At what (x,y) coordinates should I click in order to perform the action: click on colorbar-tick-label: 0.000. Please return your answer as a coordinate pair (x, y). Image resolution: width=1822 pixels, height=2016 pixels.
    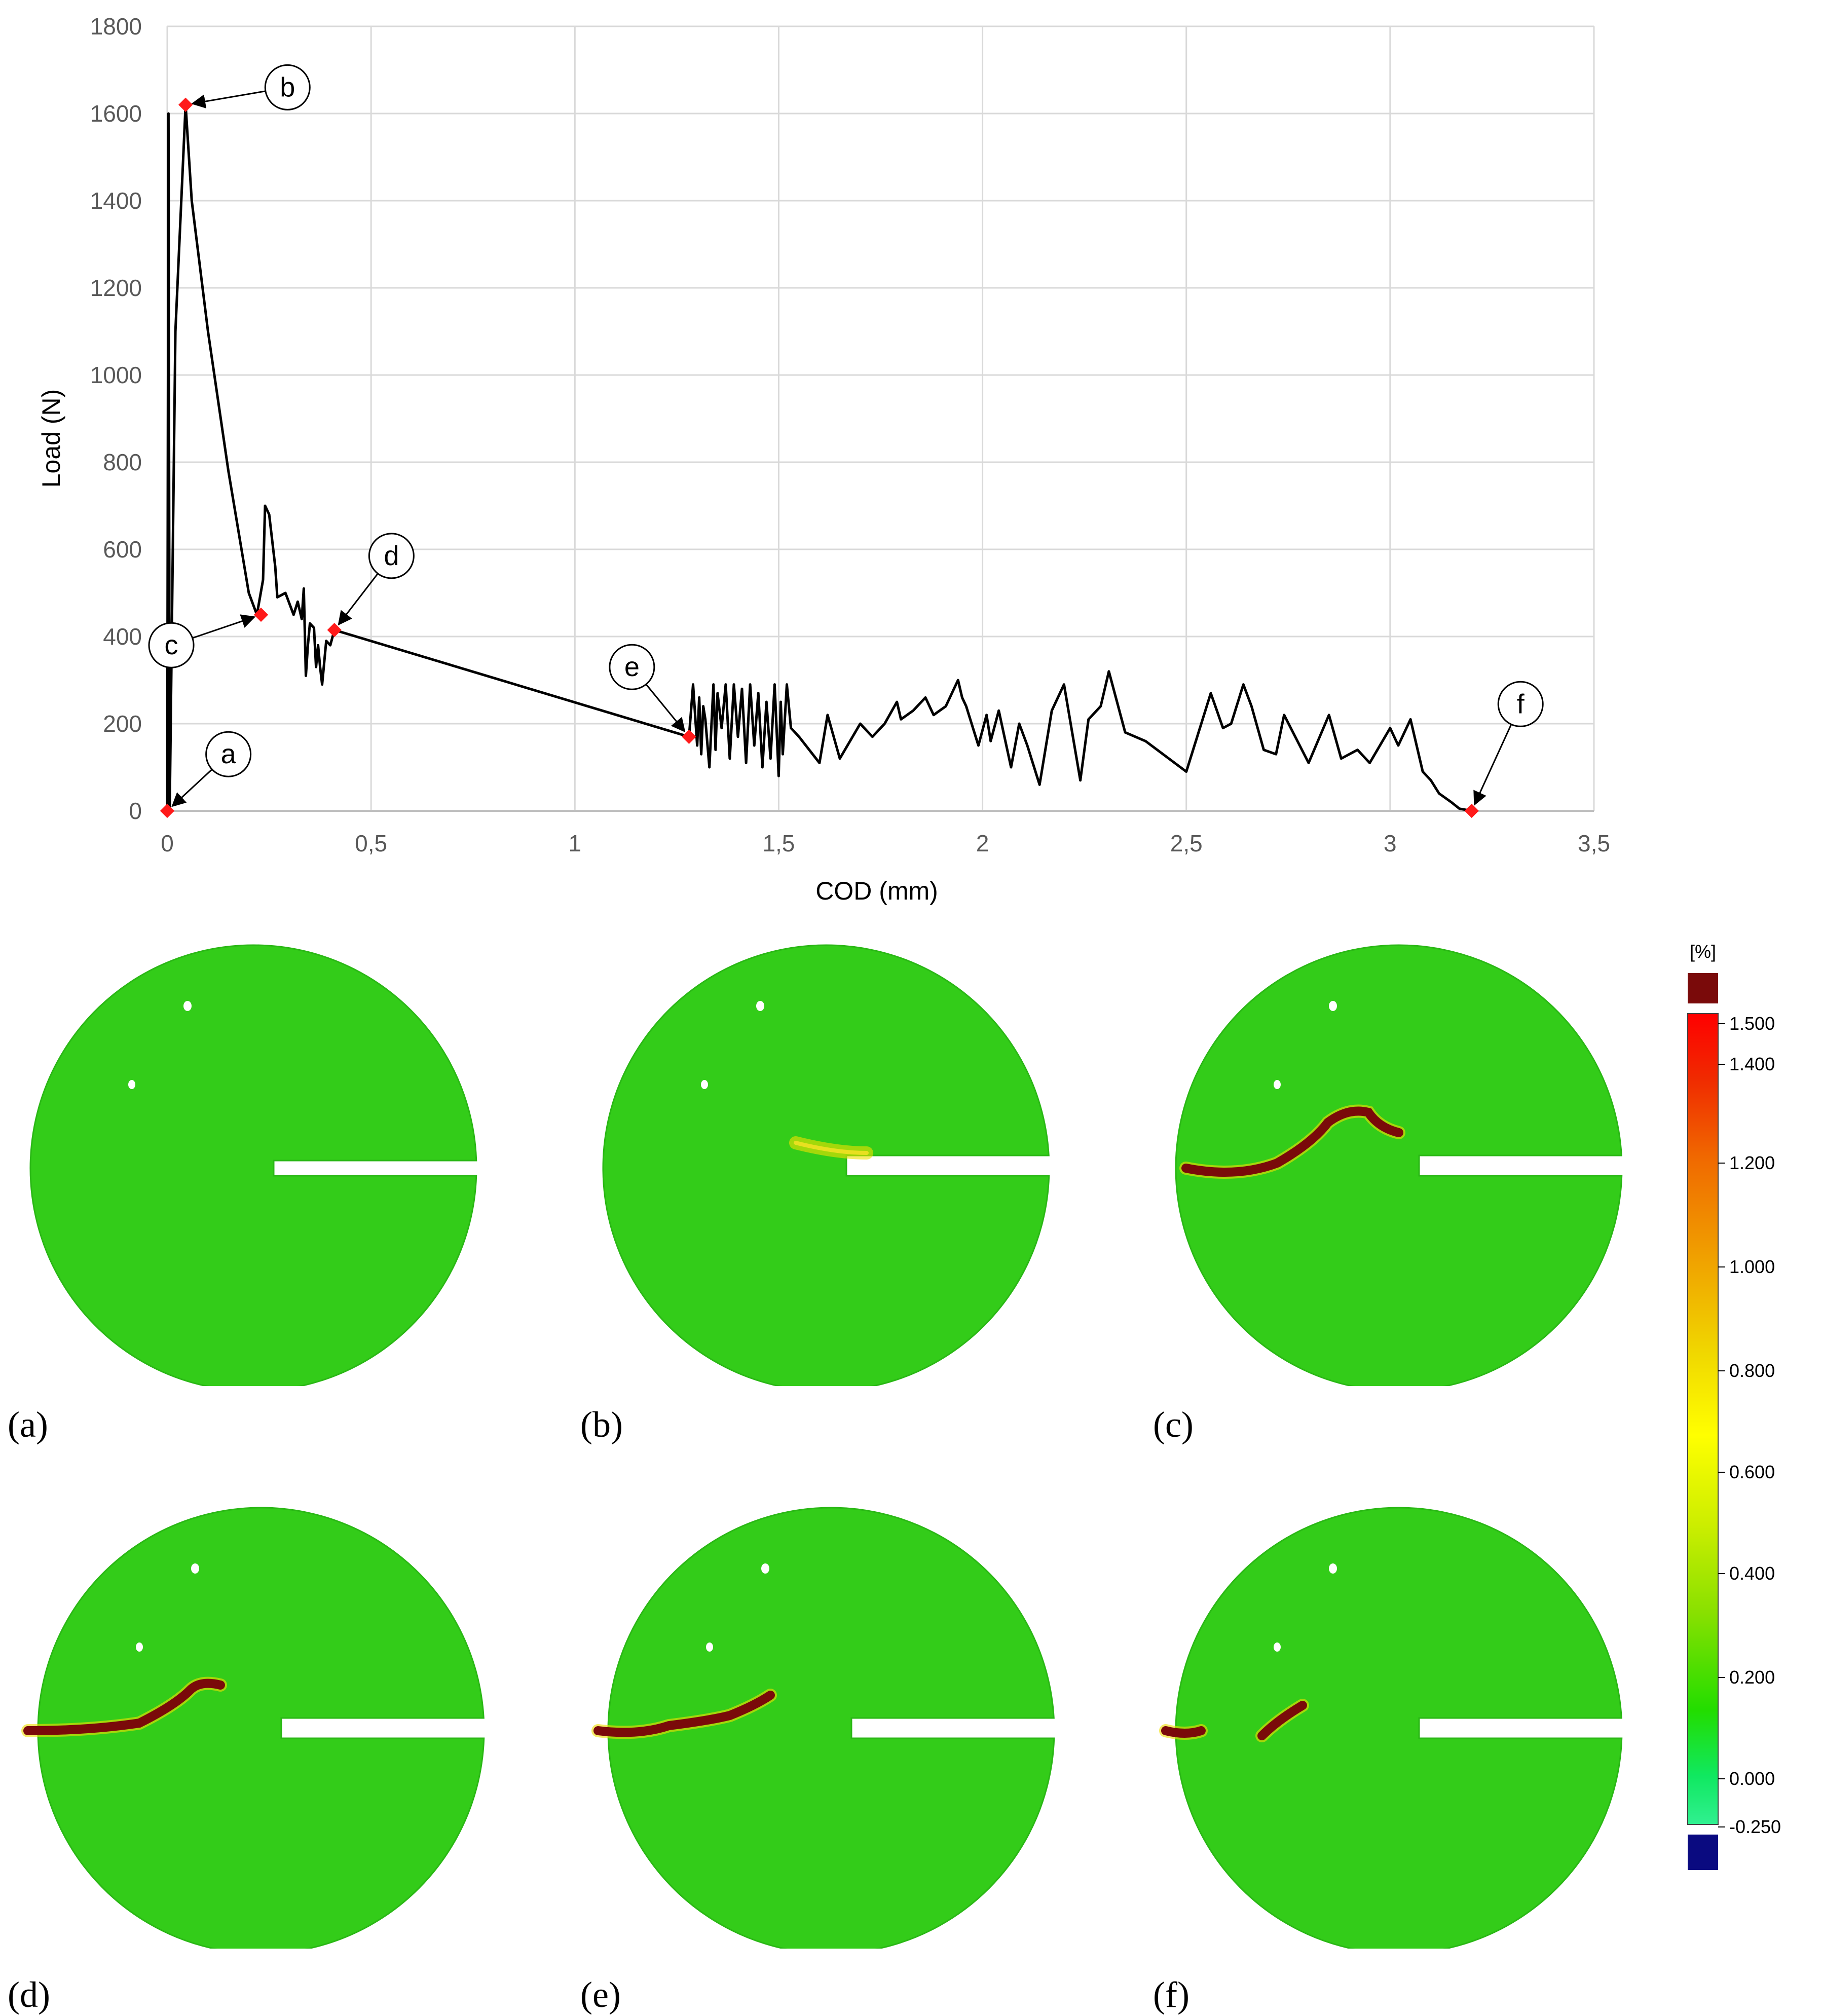
    Looking at the image, I should click on (1752, 1778).